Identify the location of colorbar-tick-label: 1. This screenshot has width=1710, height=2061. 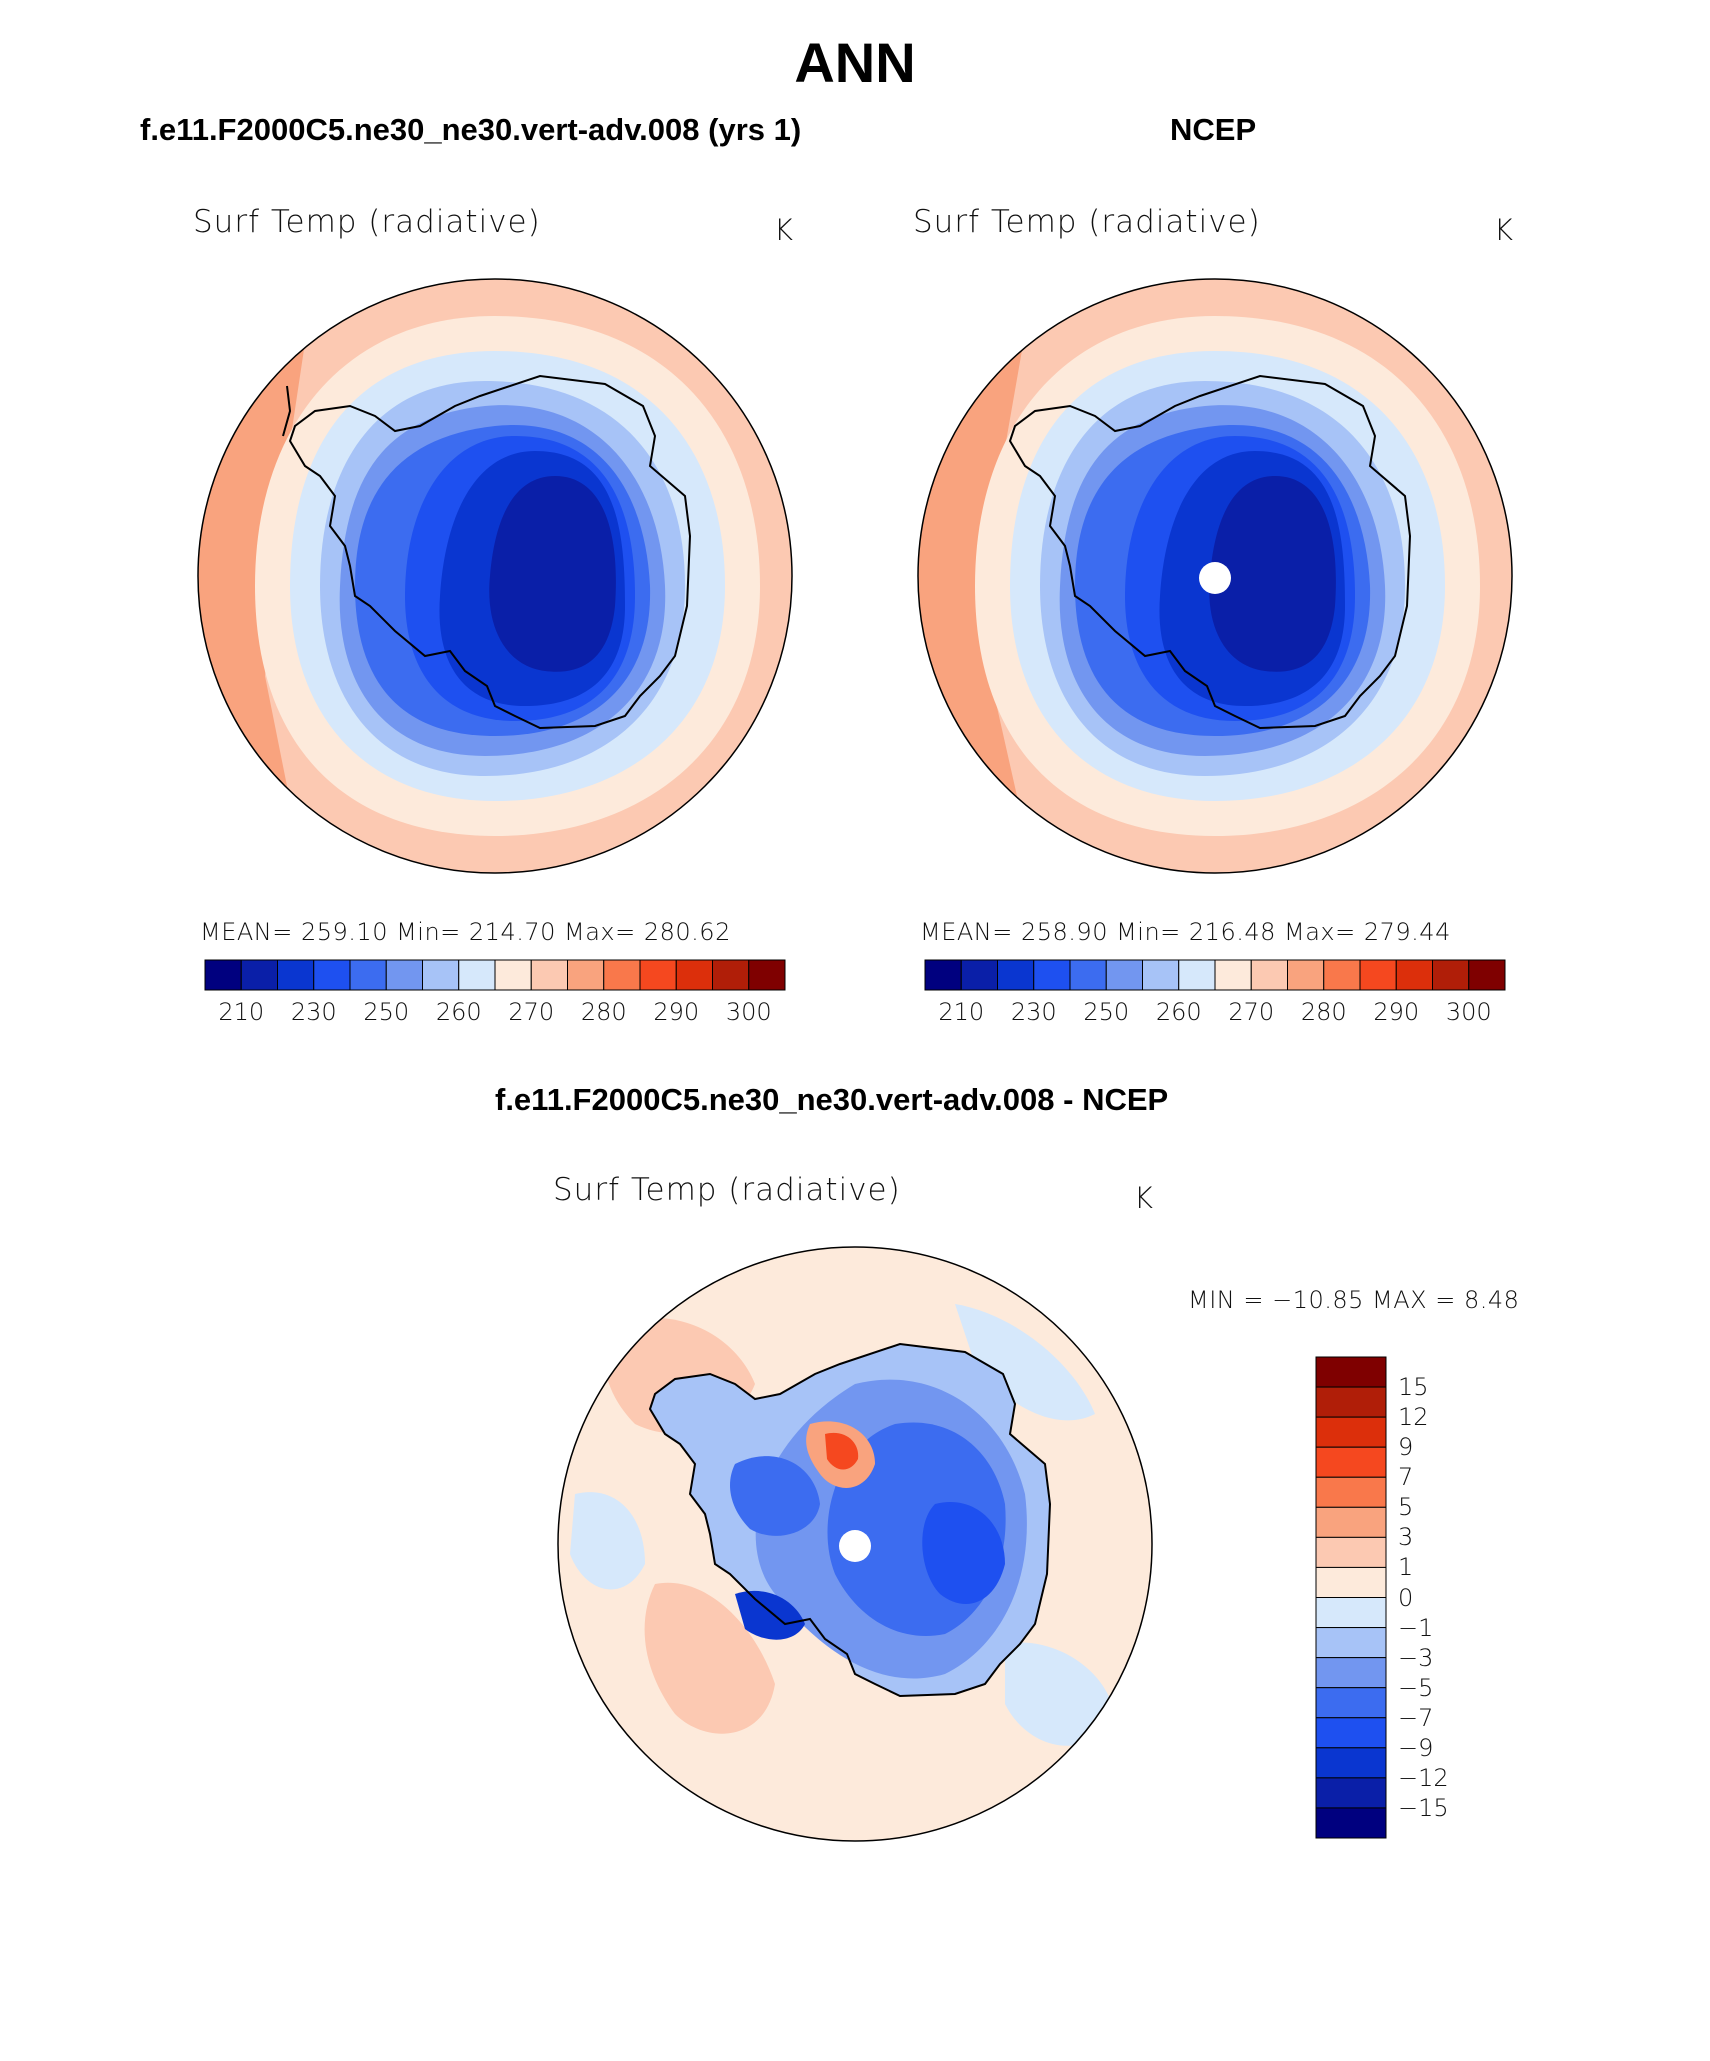
(1406, 1567).